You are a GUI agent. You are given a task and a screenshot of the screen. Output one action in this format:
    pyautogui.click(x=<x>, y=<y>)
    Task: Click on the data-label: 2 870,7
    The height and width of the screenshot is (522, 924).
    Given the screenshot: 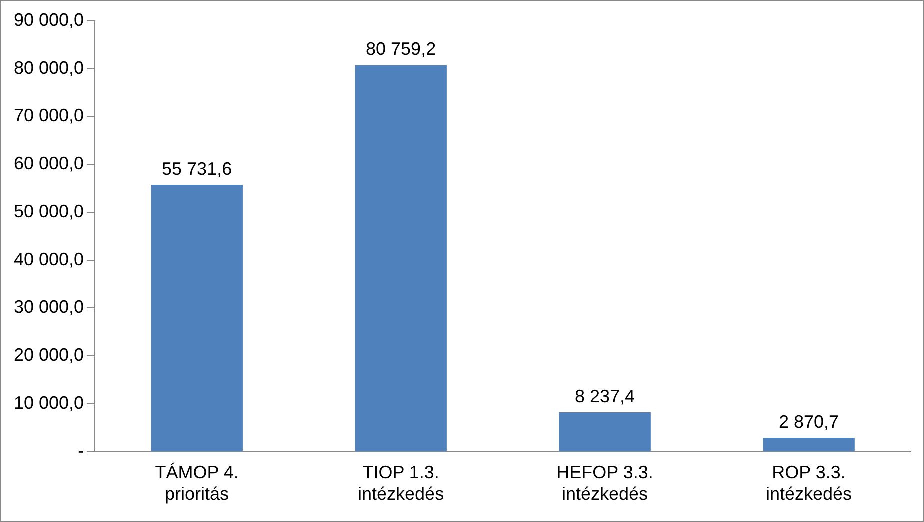 What is the action you would take?
    pyautogui.click(x=809, y=422)
    